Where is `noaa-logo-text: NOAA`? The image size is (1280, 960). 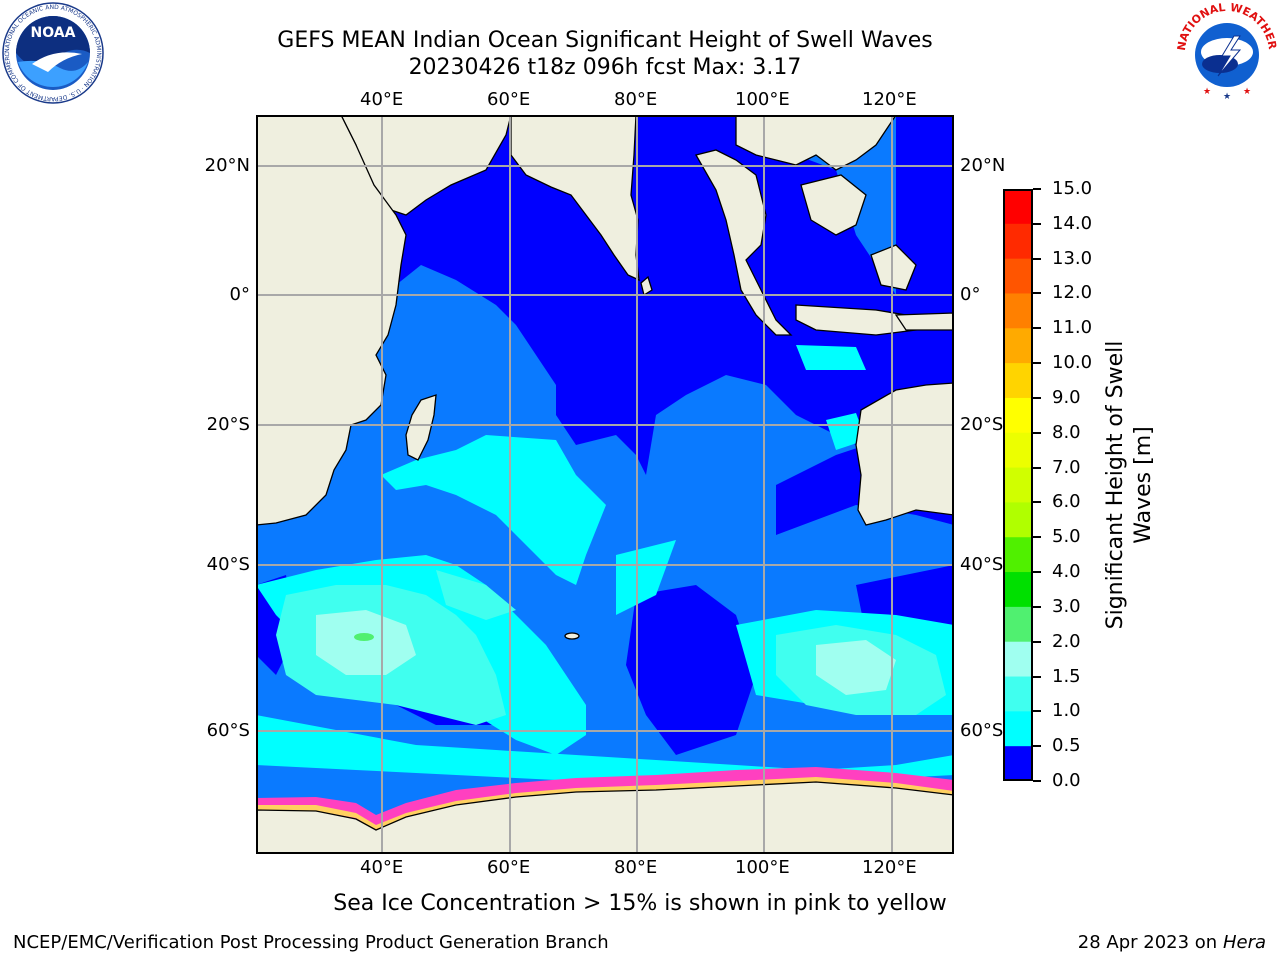
noaa-logo-text: NOAA is located at coordinates (53, 33).